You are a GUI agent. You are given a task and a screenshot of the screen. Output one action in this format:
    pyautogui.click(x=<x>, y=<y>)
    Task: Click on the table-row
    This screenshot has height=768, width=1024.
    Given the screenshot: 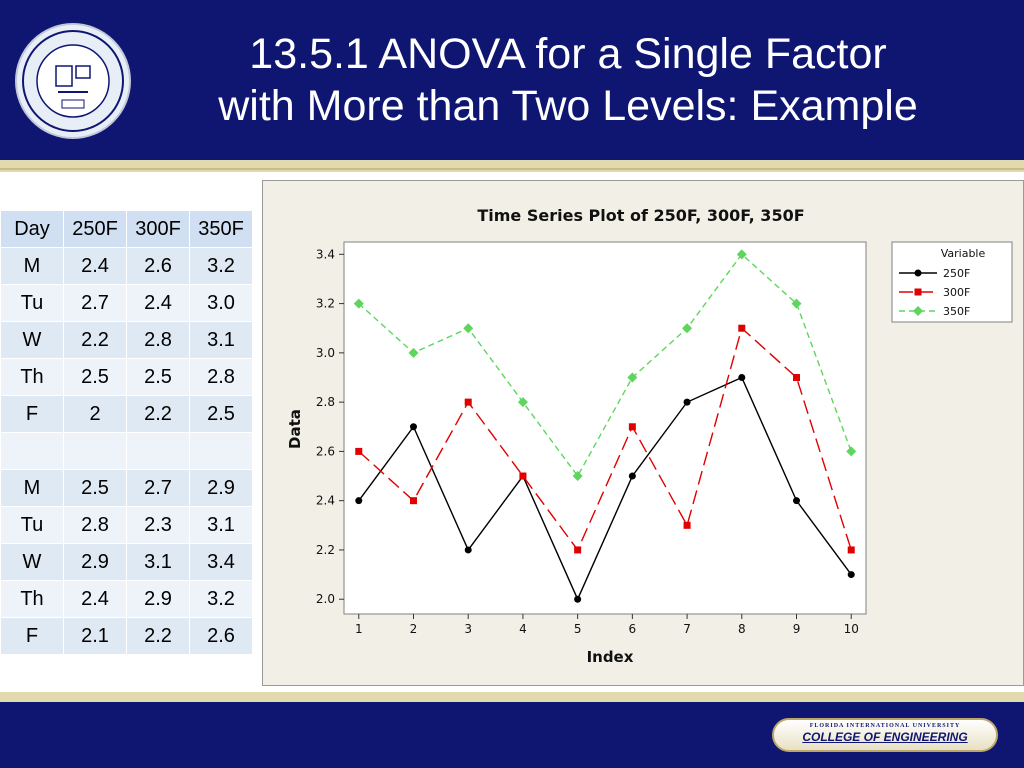 What is the action you would take?
    pyautogui.click(x=126, y=451)
    